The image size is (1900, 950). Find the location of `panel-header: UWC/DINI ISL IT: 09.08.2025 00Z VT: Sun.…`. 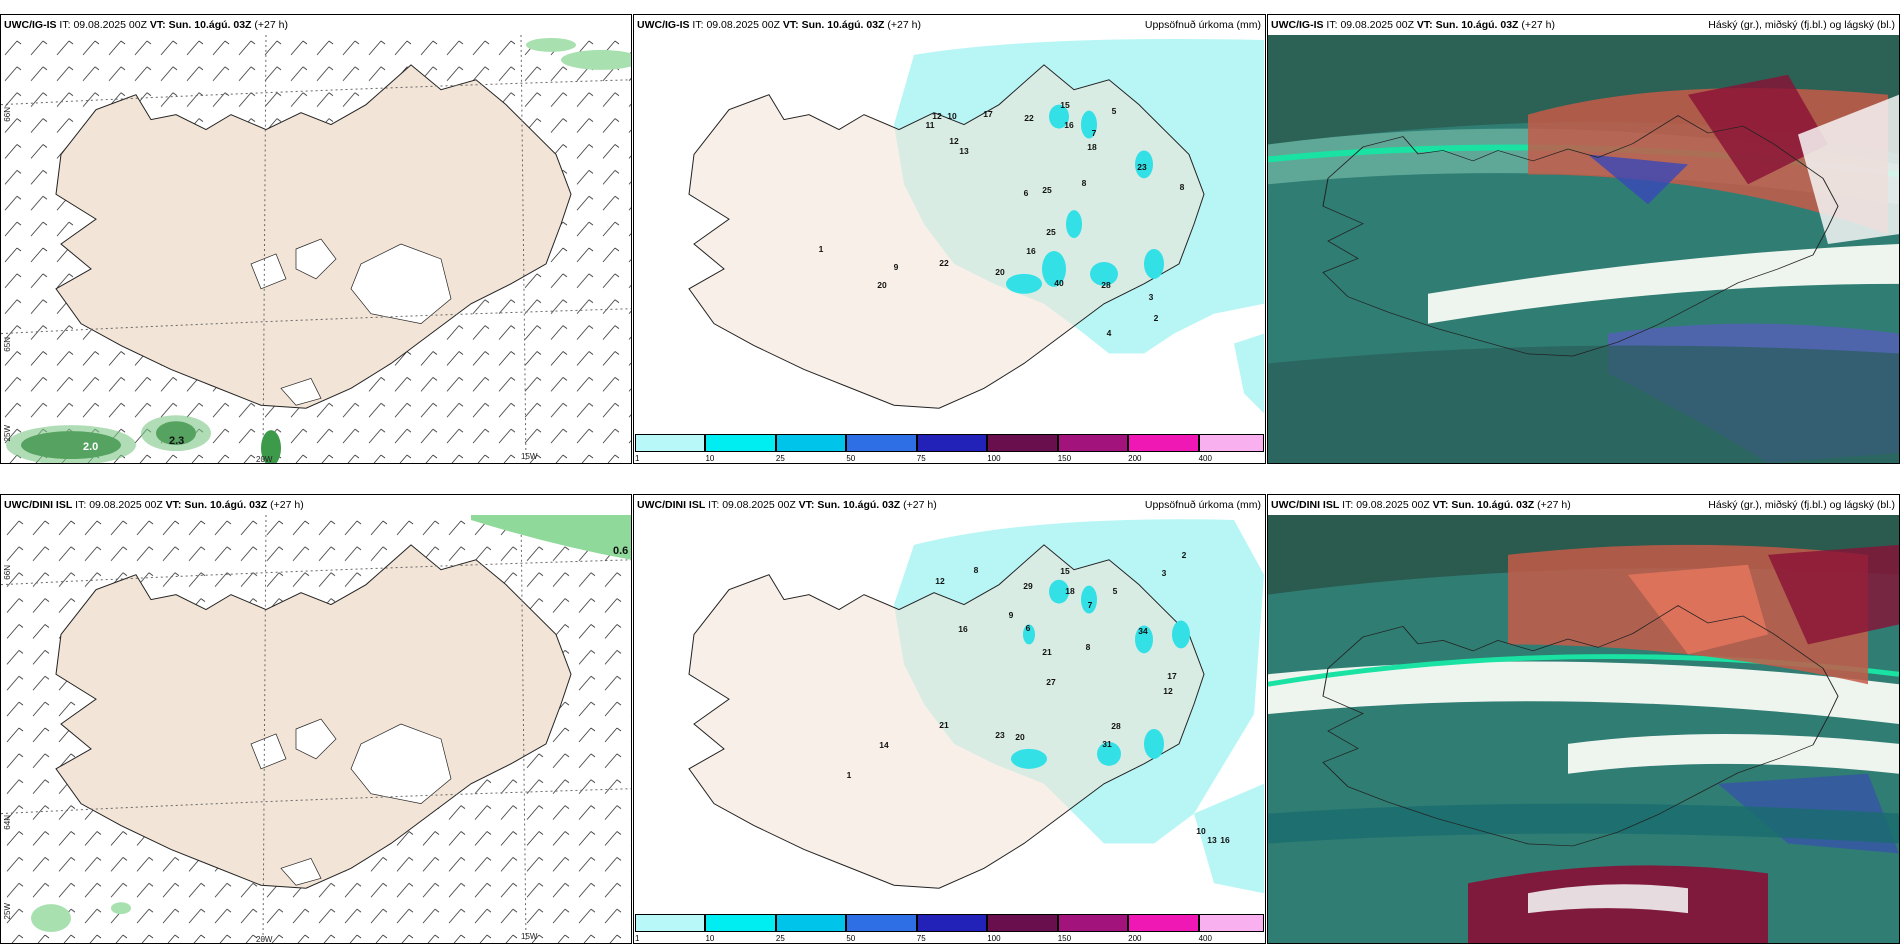

panel-header: UWC/DINI ISL IT: 09.08.2025 00Z VT: Sun.… is located at coordinates (316, 505).